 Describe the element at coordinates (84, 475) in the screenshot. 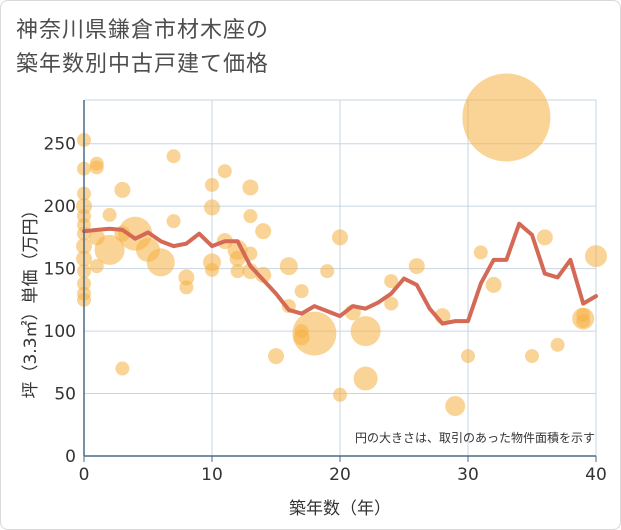

I see `x-tick-label-0: 0` at that location.